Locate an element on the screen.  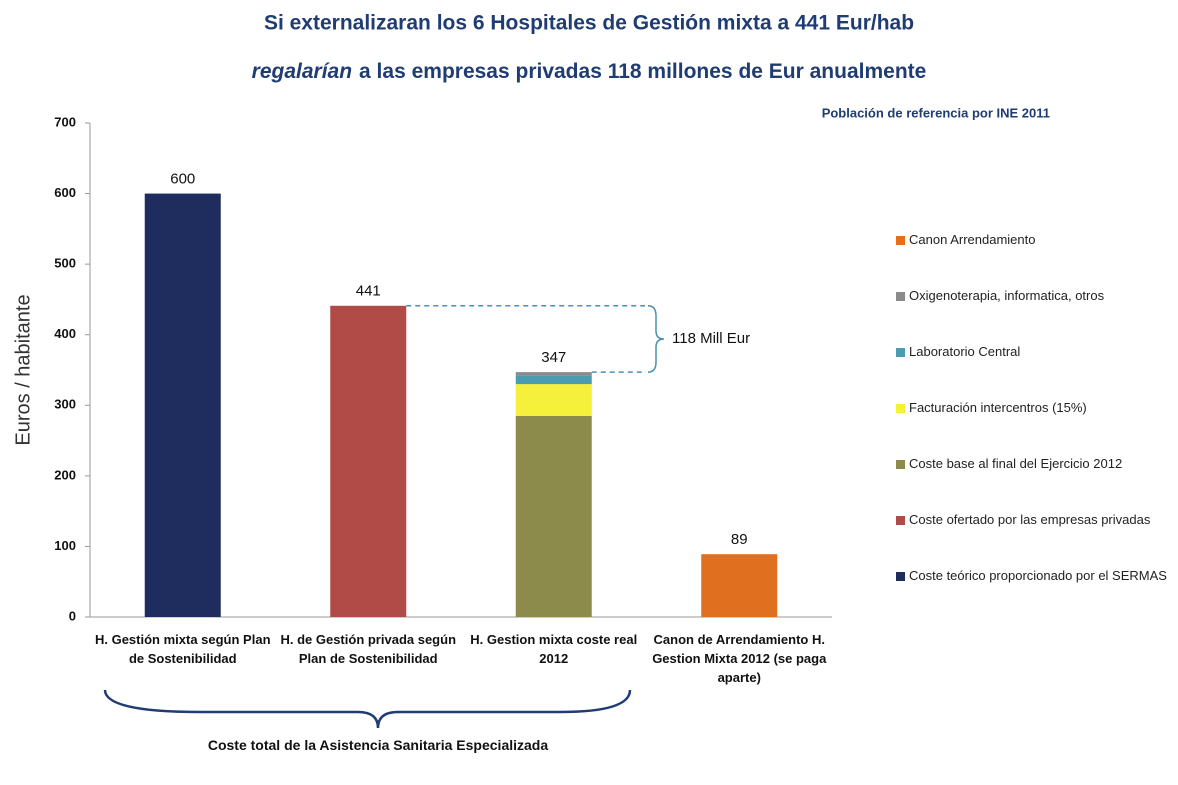
x-tick-label: H. Gestion mixta coste real 2012 is located at coordinates (554, 649).